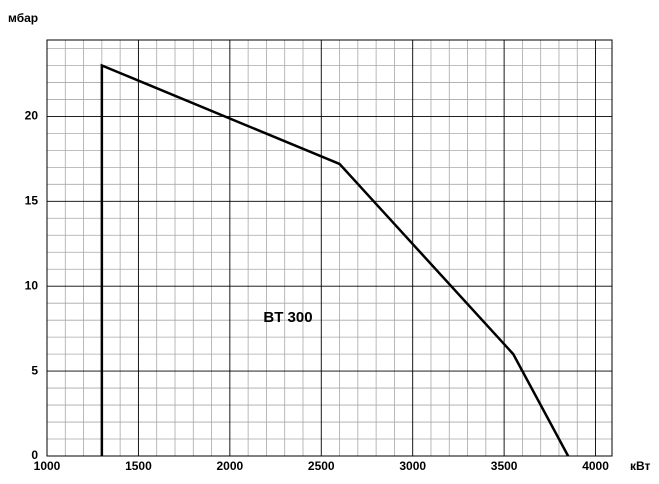  Describe the element at coordinates (640, 466) in the screenshot. I see `x-axis-label: кВт` at that location.